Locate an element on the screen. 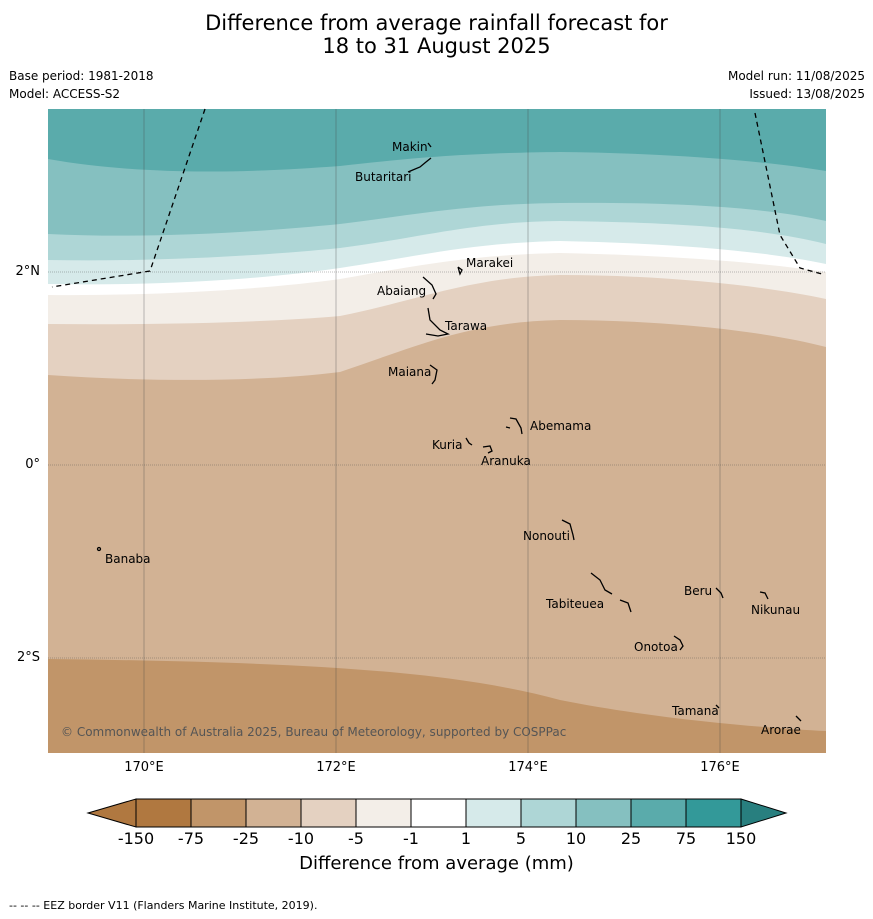 The image size is (873, 919). model-run: Model run: 11/08/2025 is located at coordinates (796, 76).